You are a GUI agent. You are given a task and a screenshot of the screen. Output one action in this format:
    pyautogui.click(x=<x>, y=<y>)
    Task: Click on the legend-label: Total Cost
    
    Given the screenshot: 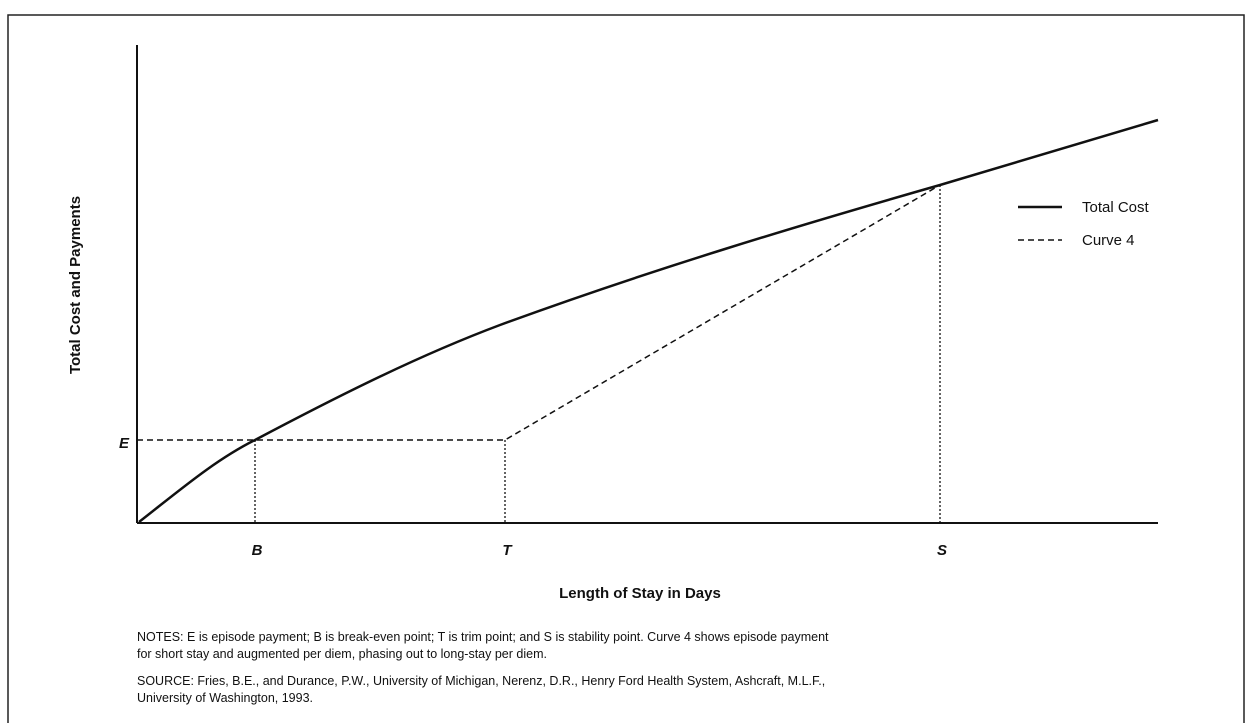 What is the action you would take?
    pyautogui.click(x=1116, y=207)
    